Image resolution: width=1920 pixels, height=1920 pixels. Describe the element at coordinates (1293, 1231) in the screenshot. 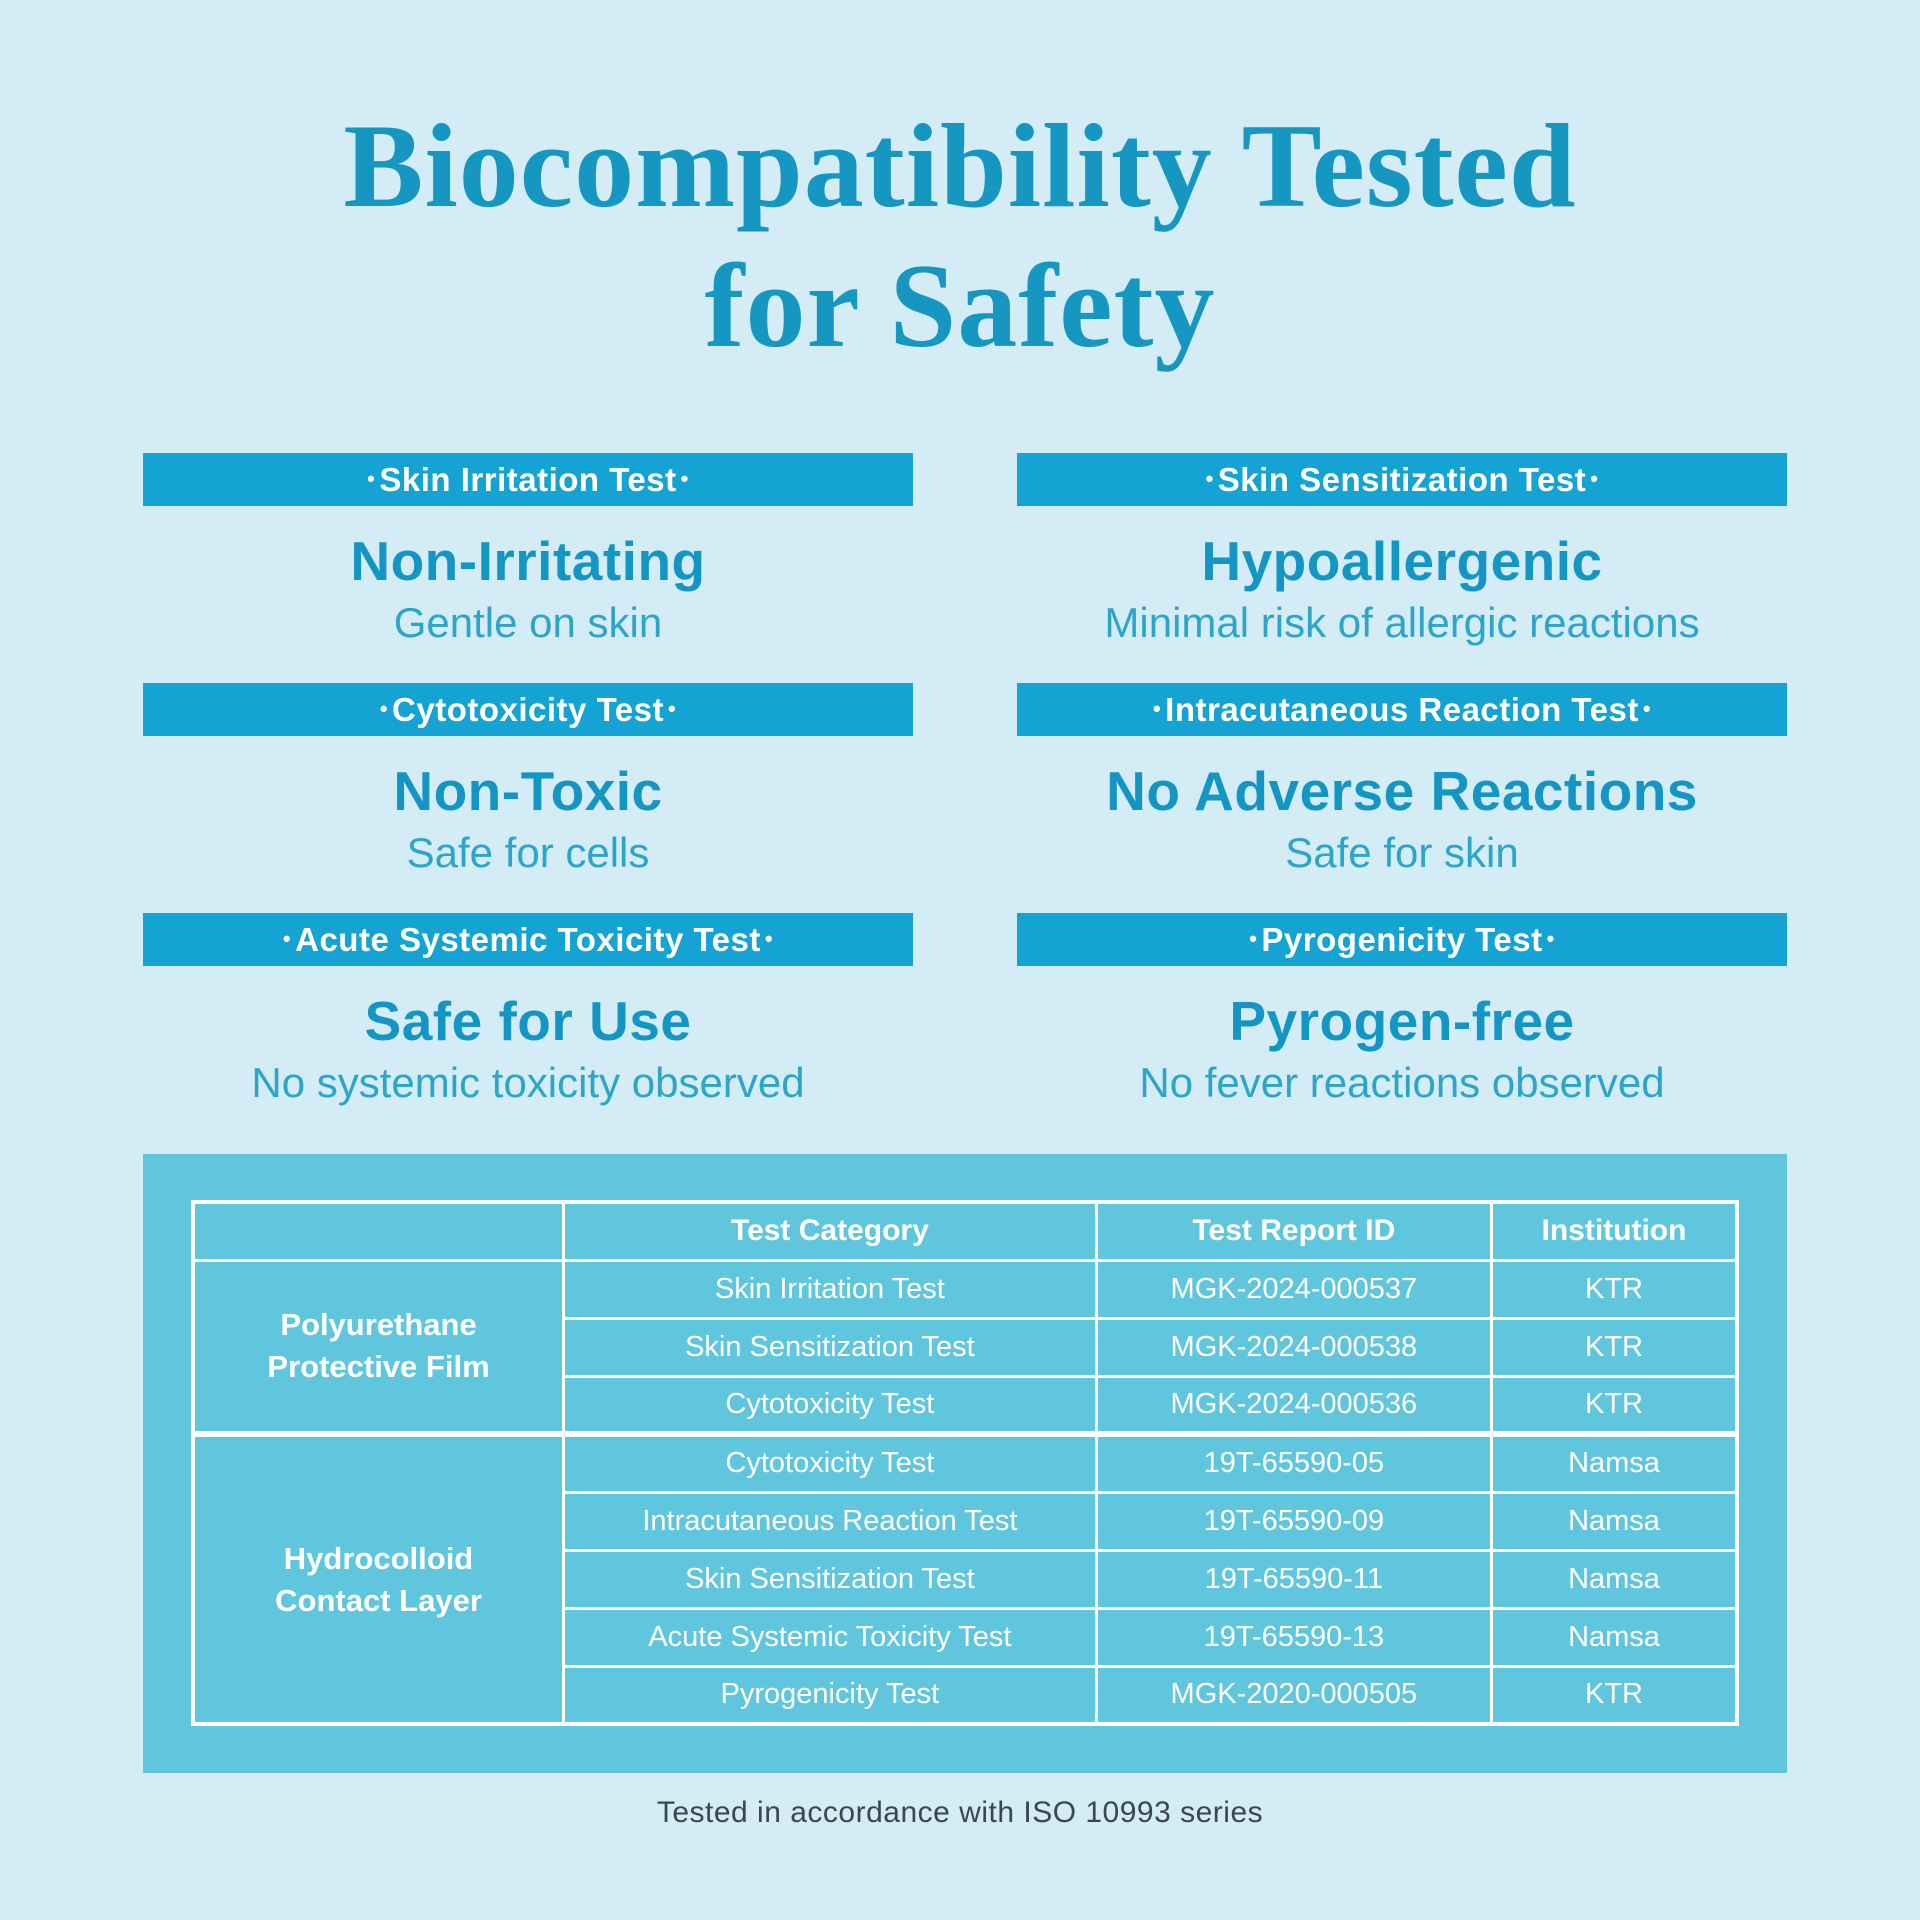

I see `header-test-report-id: Test Report ID` at that location.